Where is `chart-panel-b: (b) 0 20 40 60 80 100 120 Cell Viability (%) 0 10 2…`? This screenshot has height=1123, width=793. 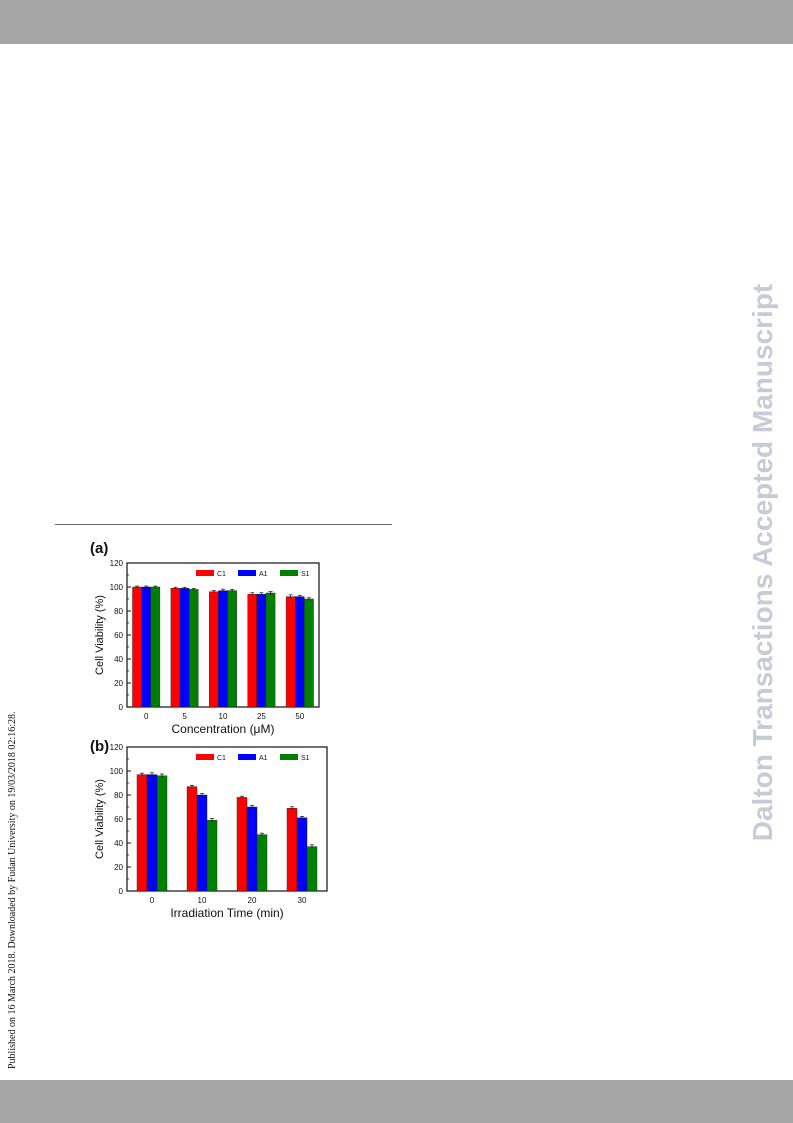
chart-panel-b: (b) 0 20 40 60 80 100 120 Cell Viability (%) 0 10 2… is located at coordinates (209, 829).